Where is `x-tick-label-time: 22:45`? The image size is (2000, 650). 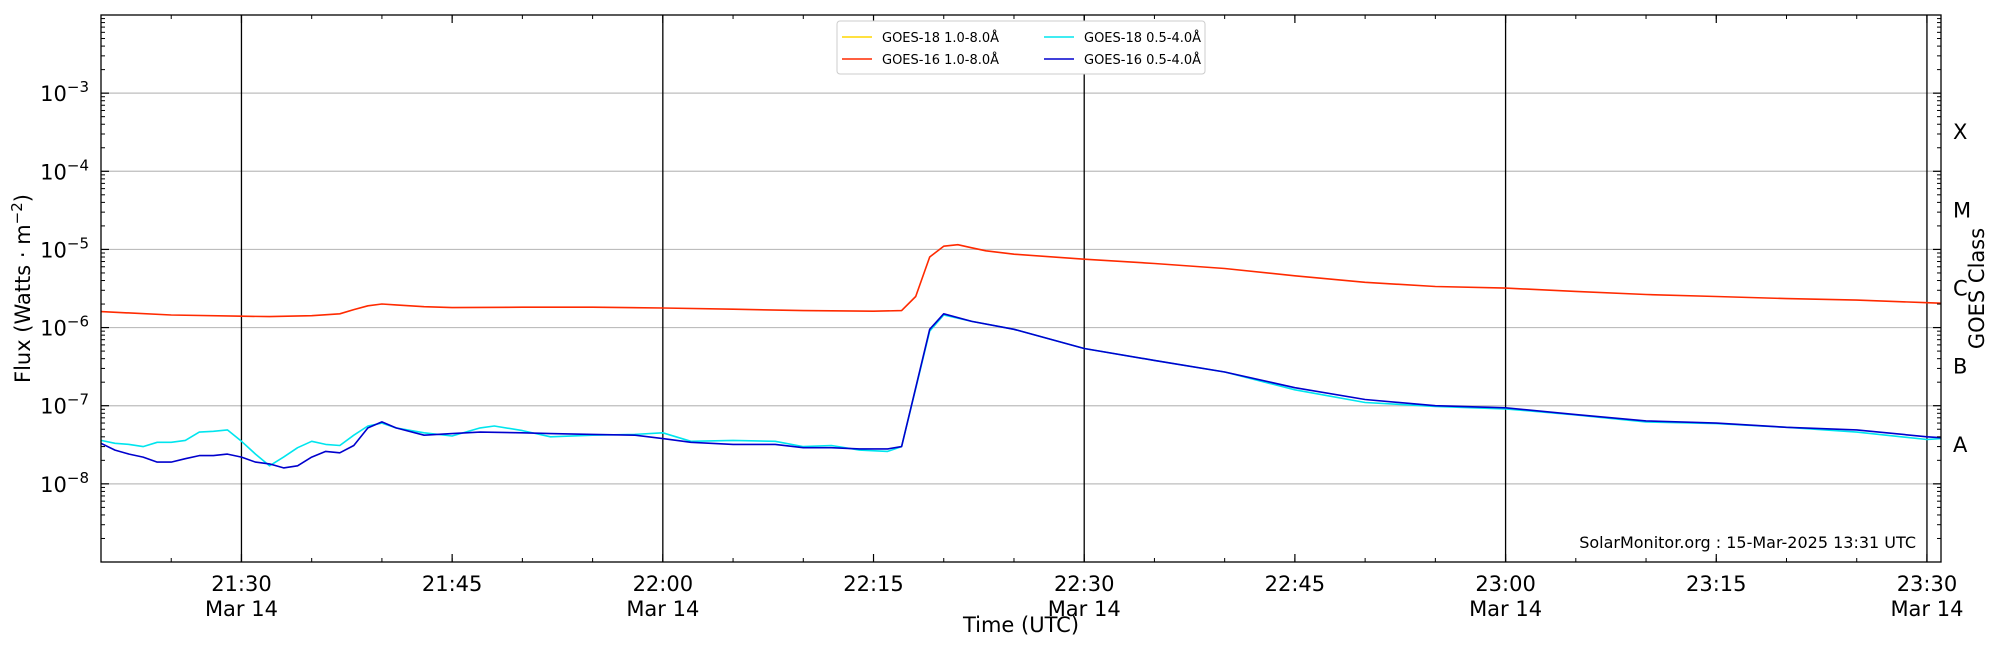
x-tick-label-time: 22:45 is located at coordinates (1295, 584).